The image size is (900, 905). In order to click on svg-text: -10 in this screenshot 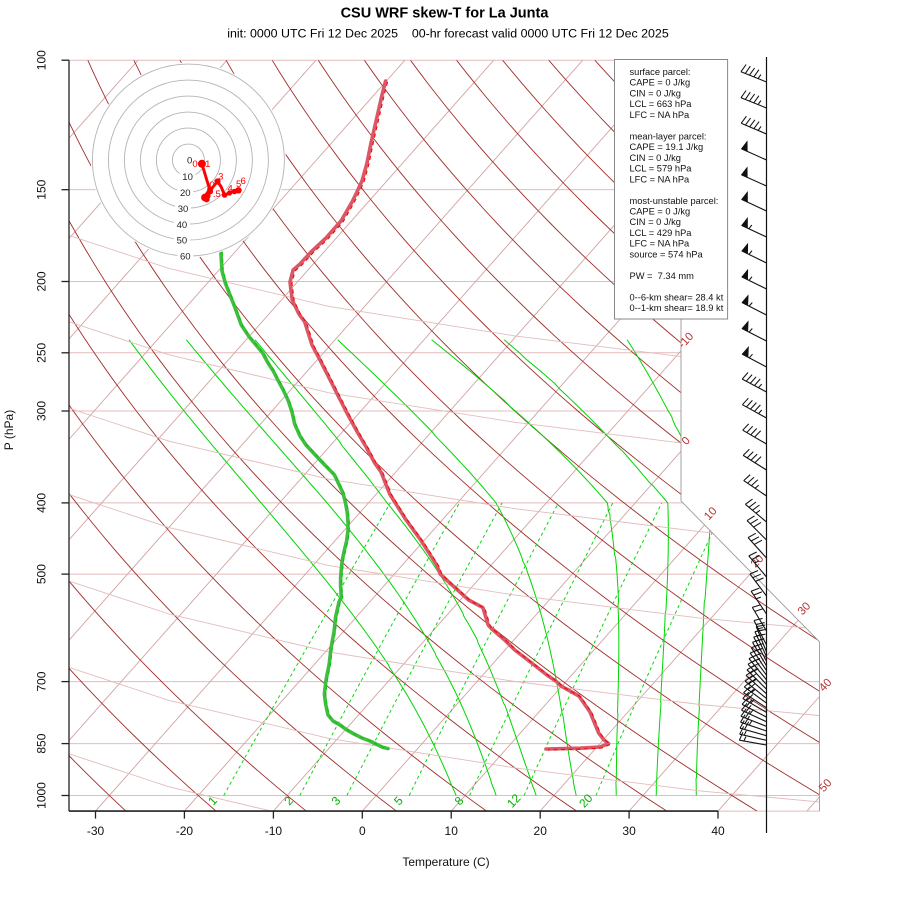, I will do `click(274, 831)`.